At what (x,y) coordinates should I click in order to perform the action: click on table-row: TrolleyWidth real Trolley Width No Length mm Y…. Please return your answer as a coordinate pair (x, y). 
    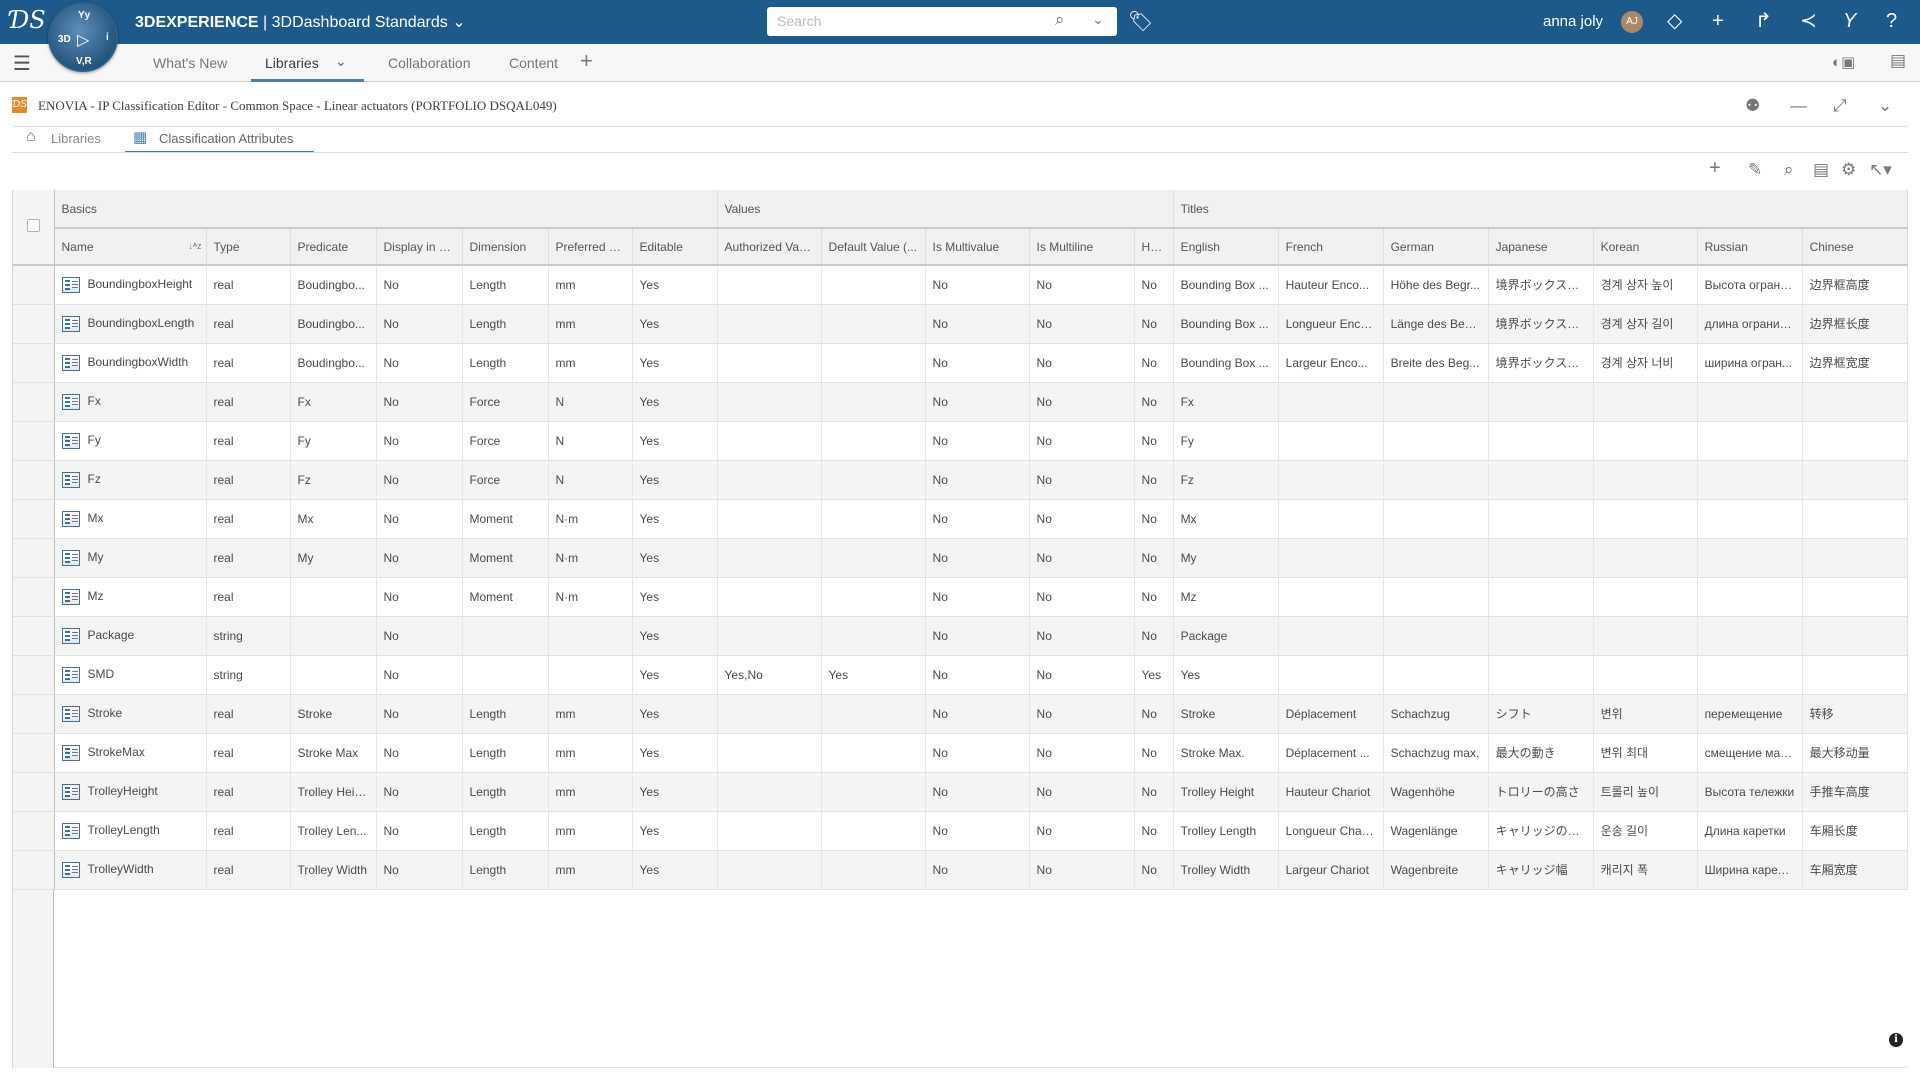
    Looking at the image, I should click on (960, 870).